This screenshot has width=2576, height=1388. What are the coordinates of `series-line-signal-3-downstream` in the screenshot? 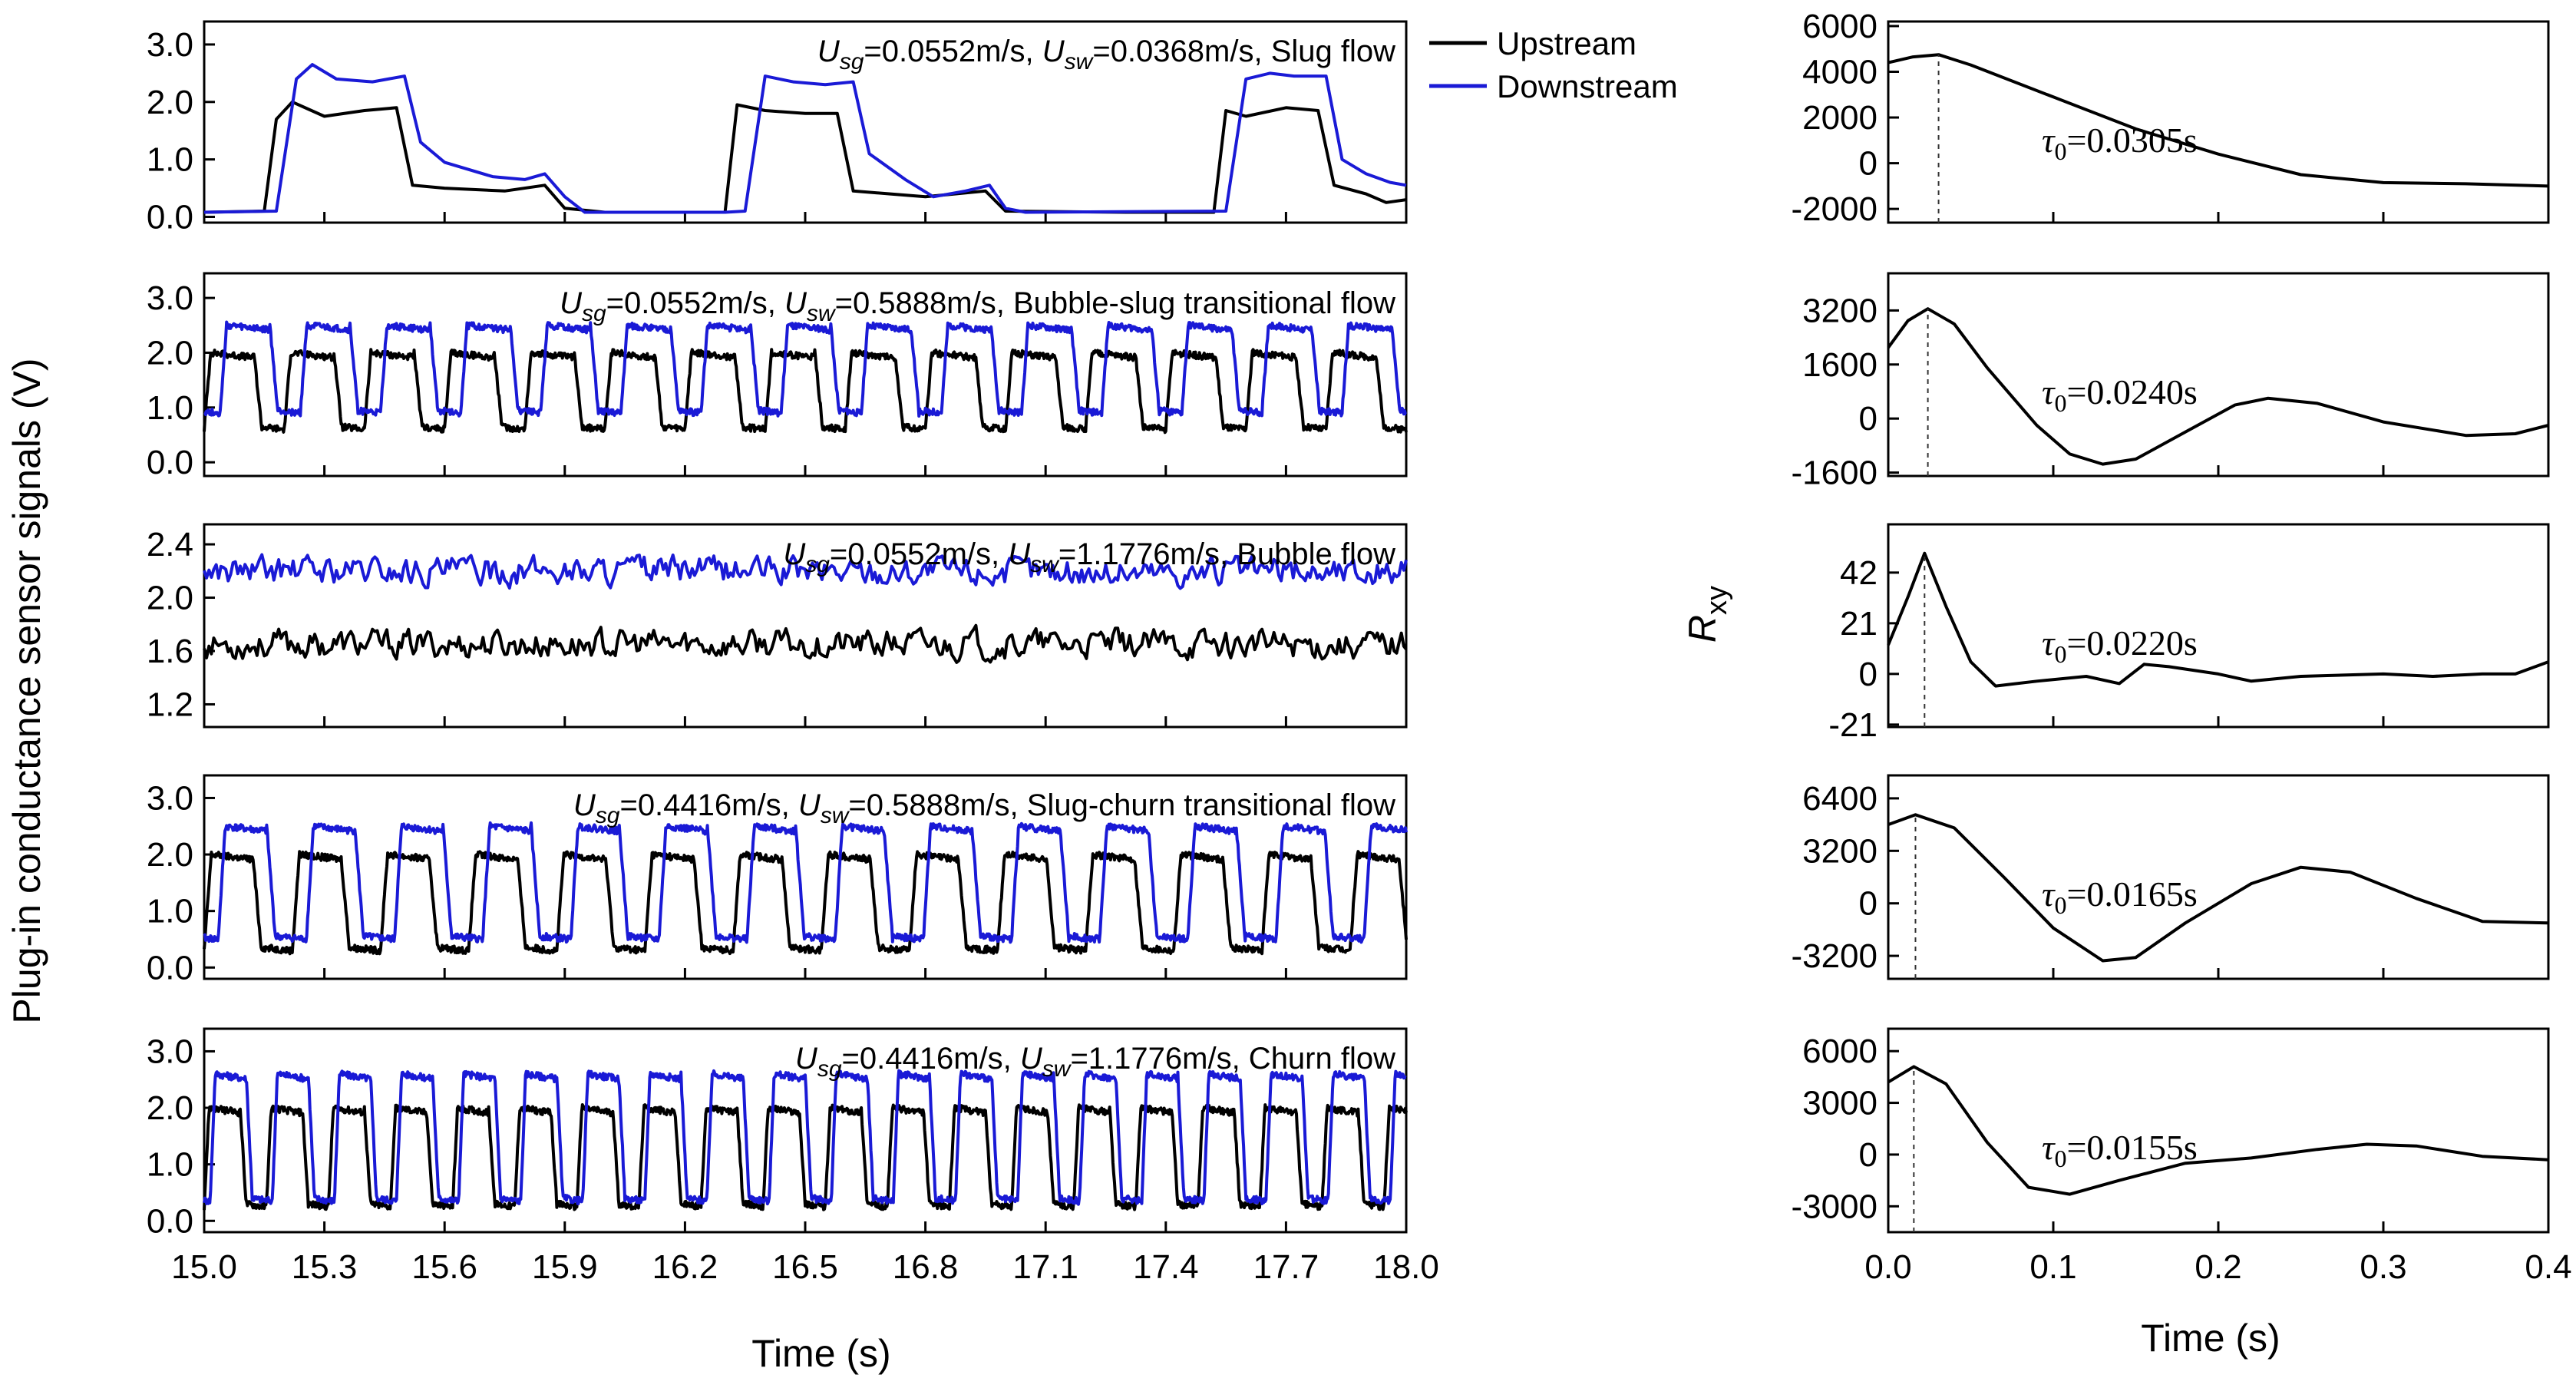 It's located at (805, 571).